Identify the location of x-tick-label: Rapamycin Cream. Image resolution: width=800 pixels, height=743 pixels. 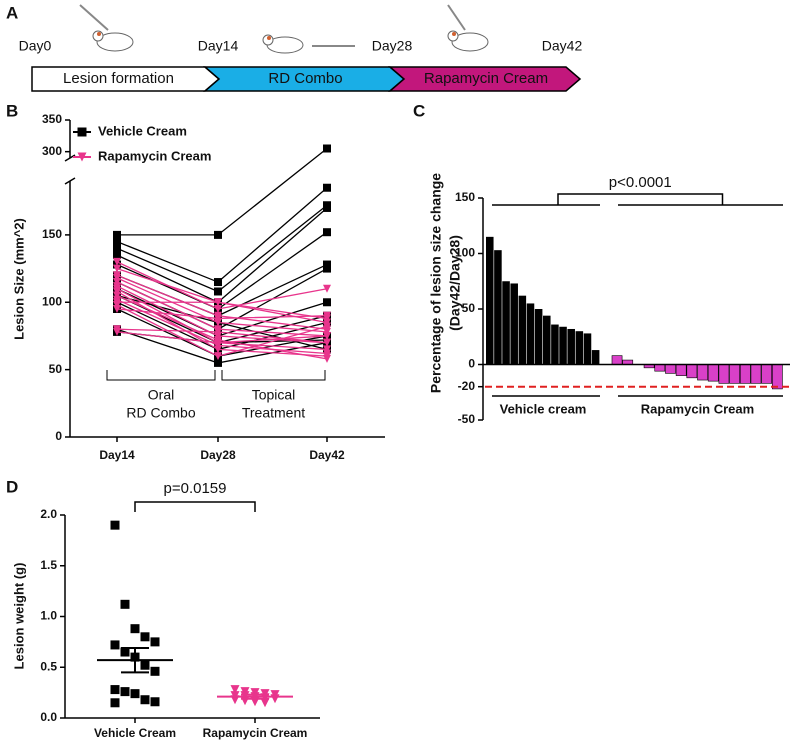
(255, 733).